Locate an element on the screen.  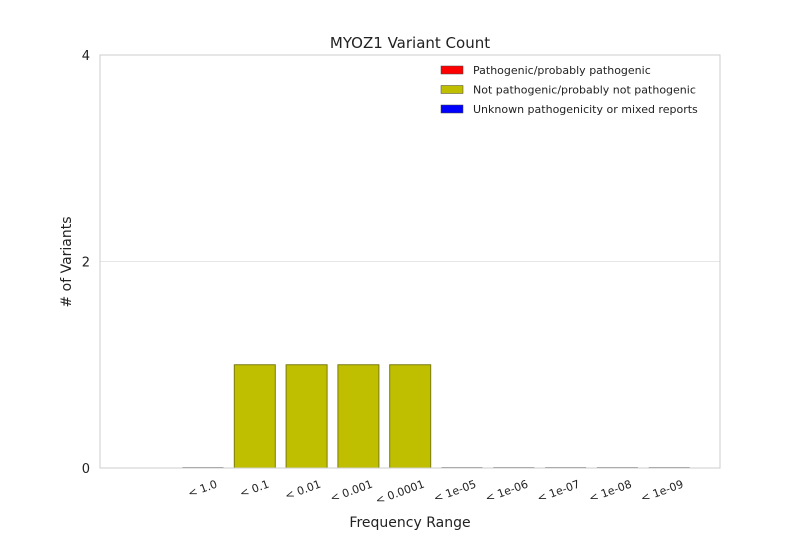
x-tick-label: < 1e-05 is located at coordinates (455, 491).